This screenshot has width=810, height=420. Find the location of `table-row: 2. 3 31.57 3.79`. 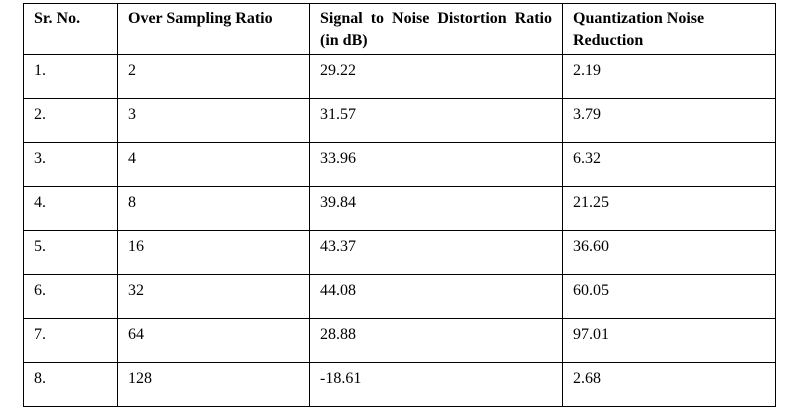

table-row: 2. 3 31.57 3.79 is located at coordinates (399, 120).